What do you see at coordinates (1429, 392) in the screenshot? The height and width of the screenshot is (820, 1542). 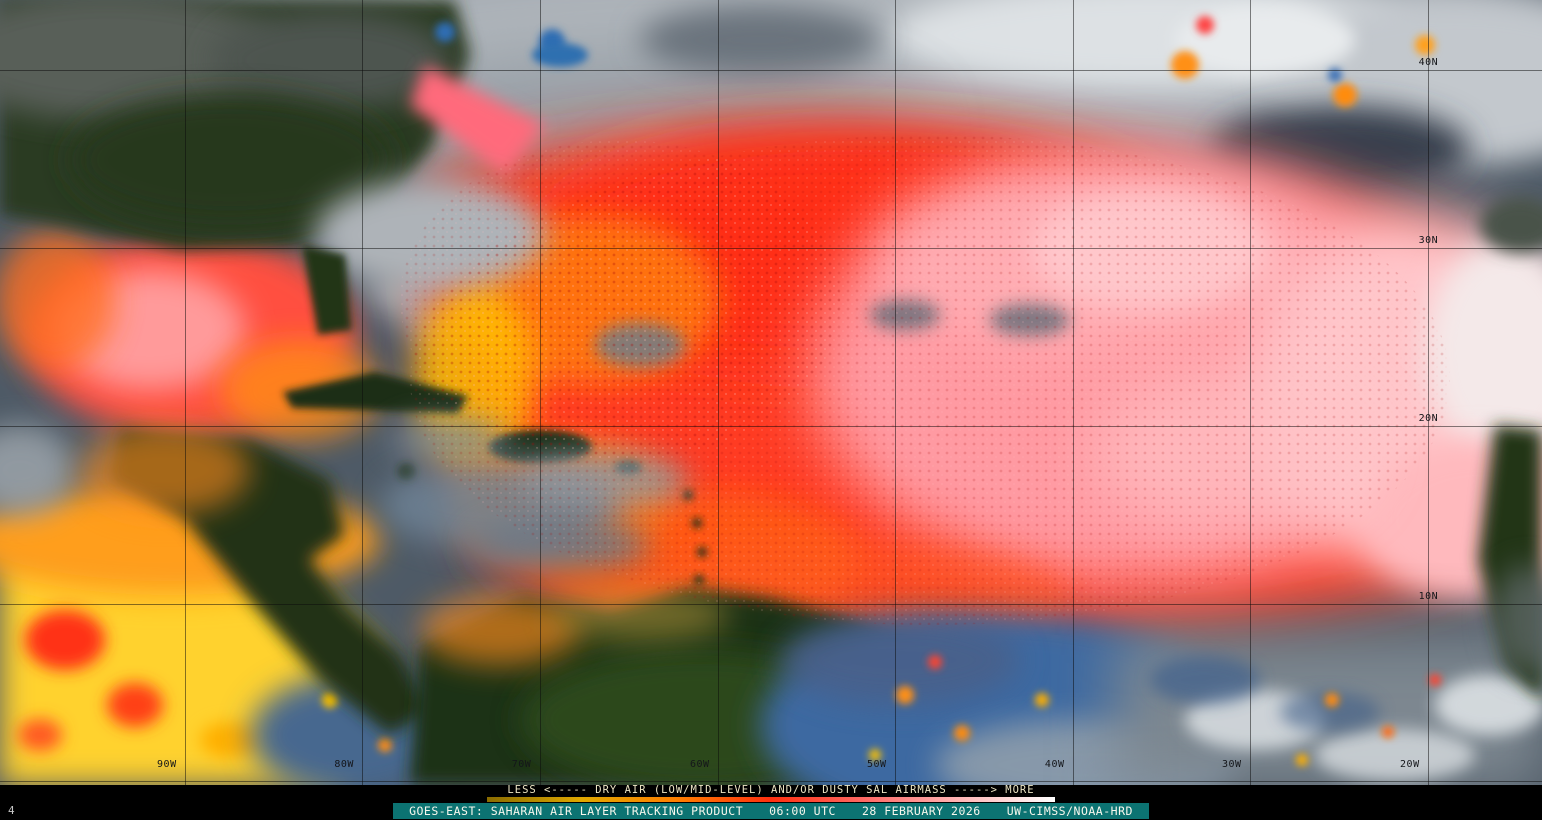 I see `gridline-20w` at bounding box center [1429, 392].